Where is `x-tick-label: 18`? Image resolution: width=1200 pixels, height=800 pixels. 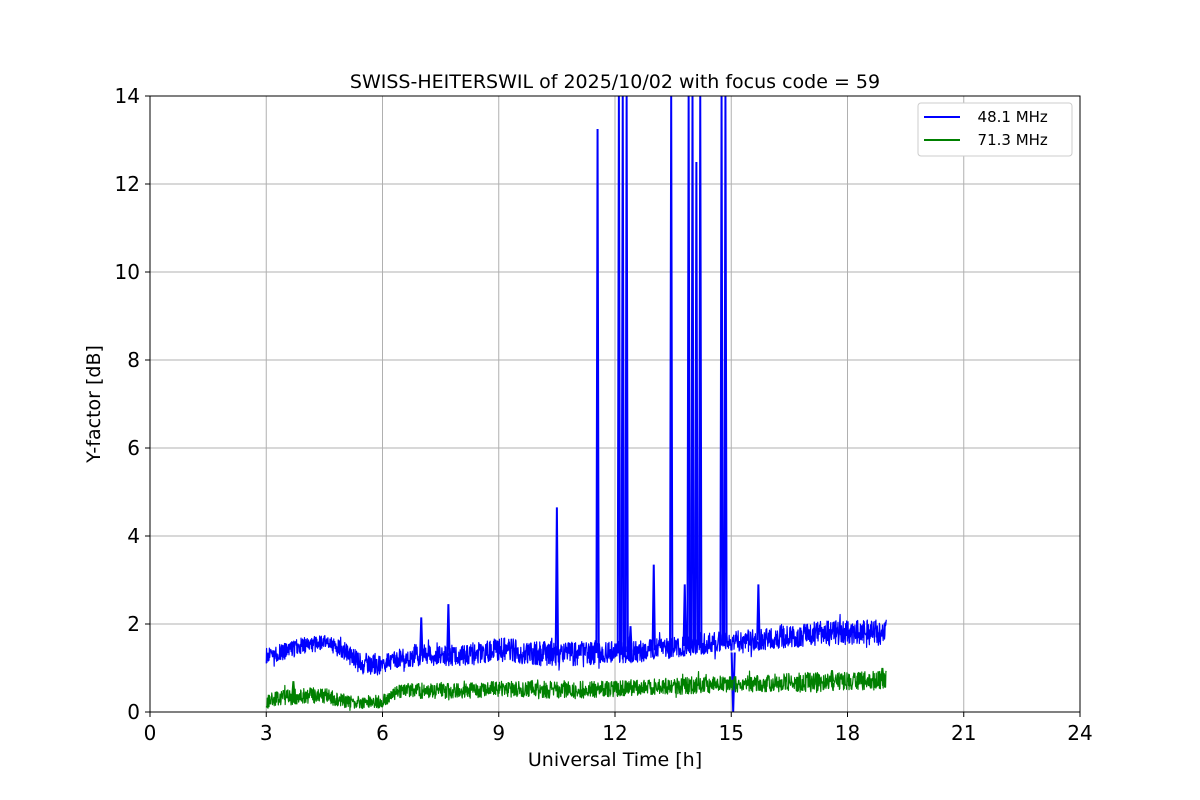 x-tick-label: 18 is located at coordinates (847, 733).